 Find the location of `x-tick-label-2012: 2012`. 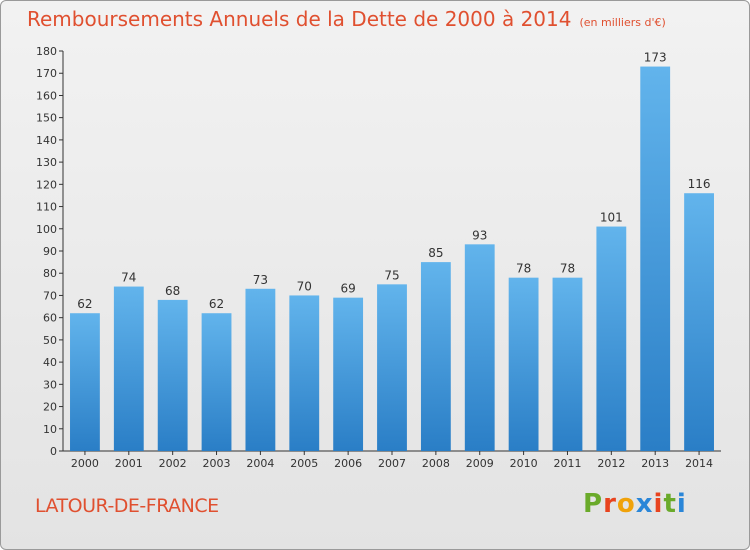

x-tick-label-2012: 2012 is located at coordinates (611, 463).